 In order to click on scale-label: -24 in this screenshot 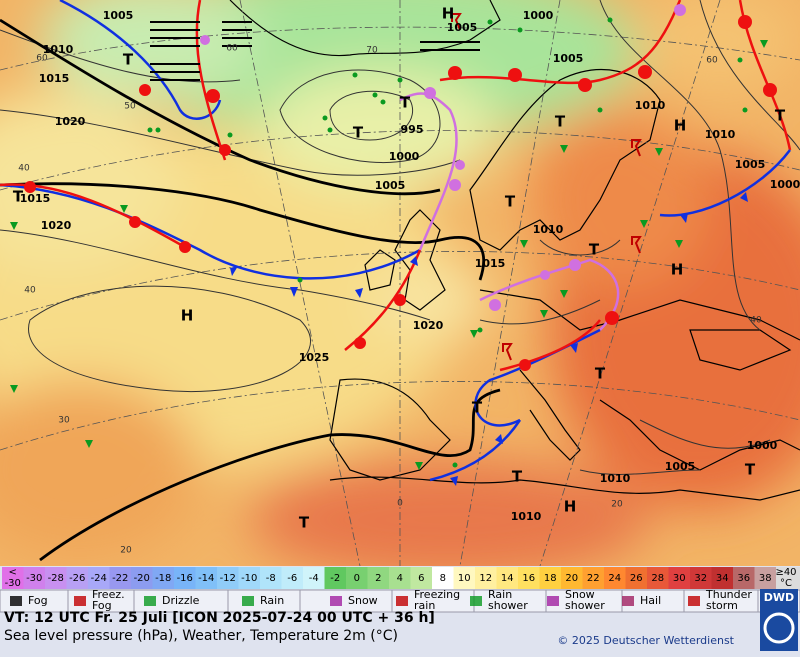, I will do `click(99, 578)`.